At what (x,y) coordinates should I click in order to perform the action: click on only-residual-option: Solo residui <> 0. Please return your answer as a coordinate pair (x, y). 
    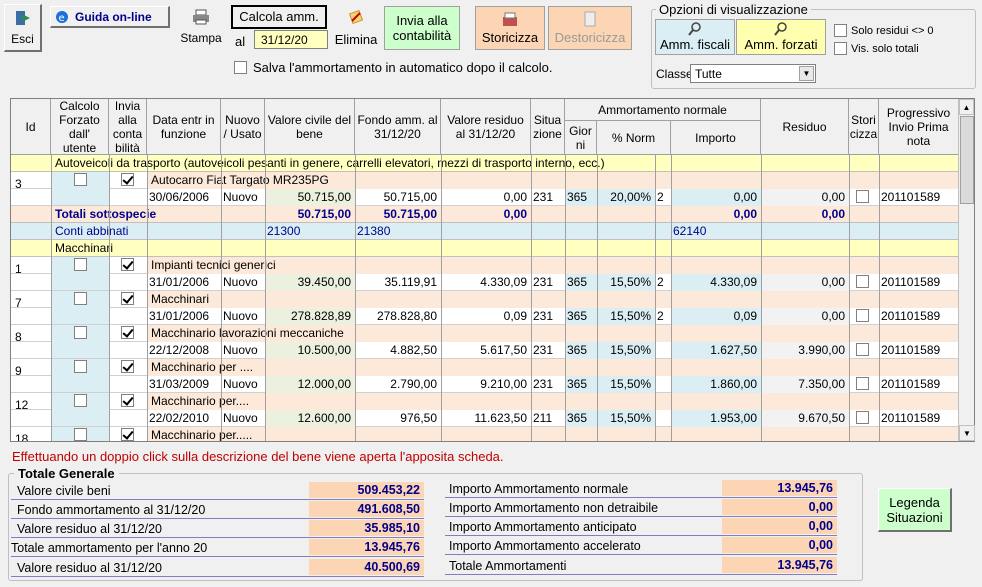
    Looking at the image, I should click on (884, 30).